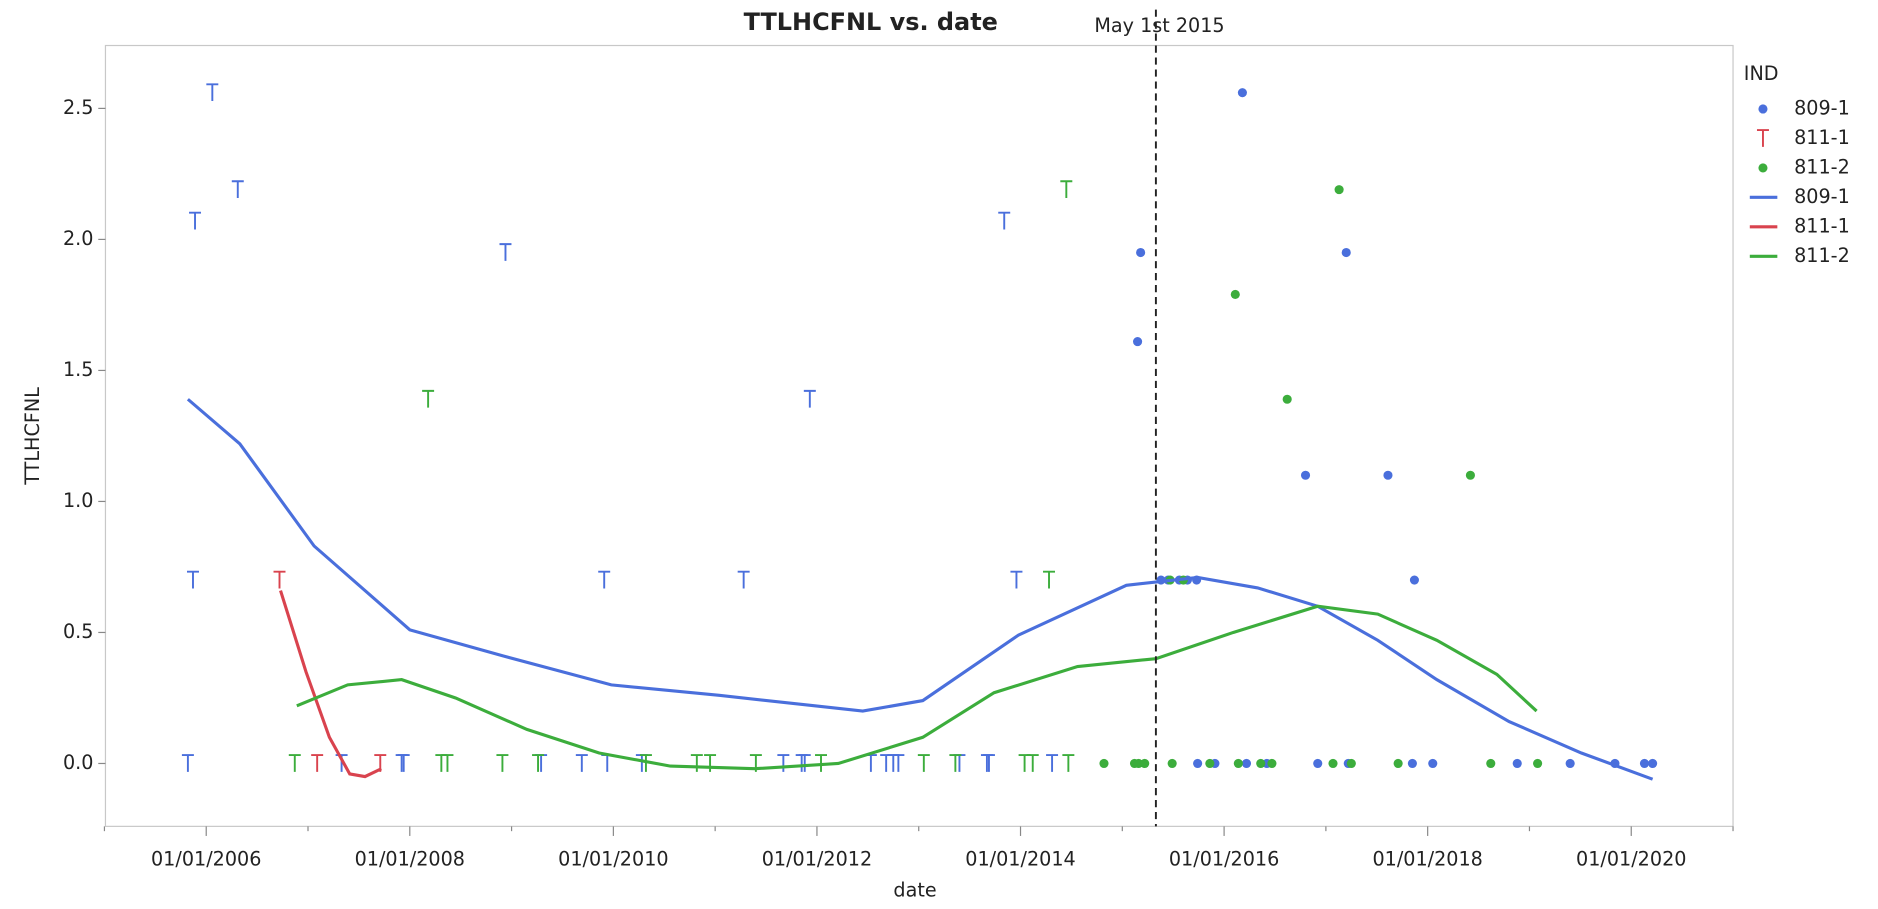 Image resolution: width=1878 pixels, height=909 pixels. I want to click on y-tick-label: 0.5, so click(78, 631).